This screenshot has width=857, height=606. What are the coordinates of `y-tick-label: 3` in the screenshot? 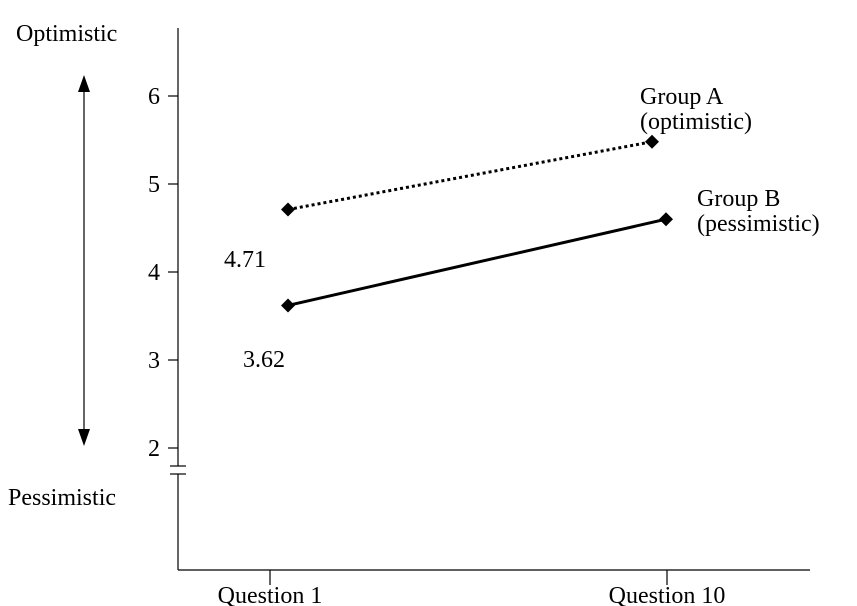 It's located at (154, 361).